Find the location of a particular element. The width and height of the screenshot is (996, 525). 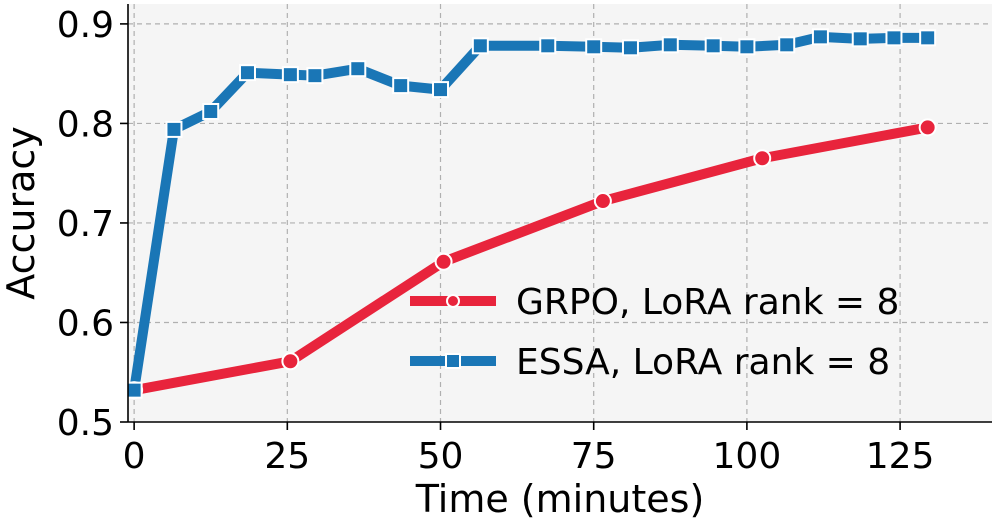

y-tick-label: 0.8 is located at coordinates (85, 124).